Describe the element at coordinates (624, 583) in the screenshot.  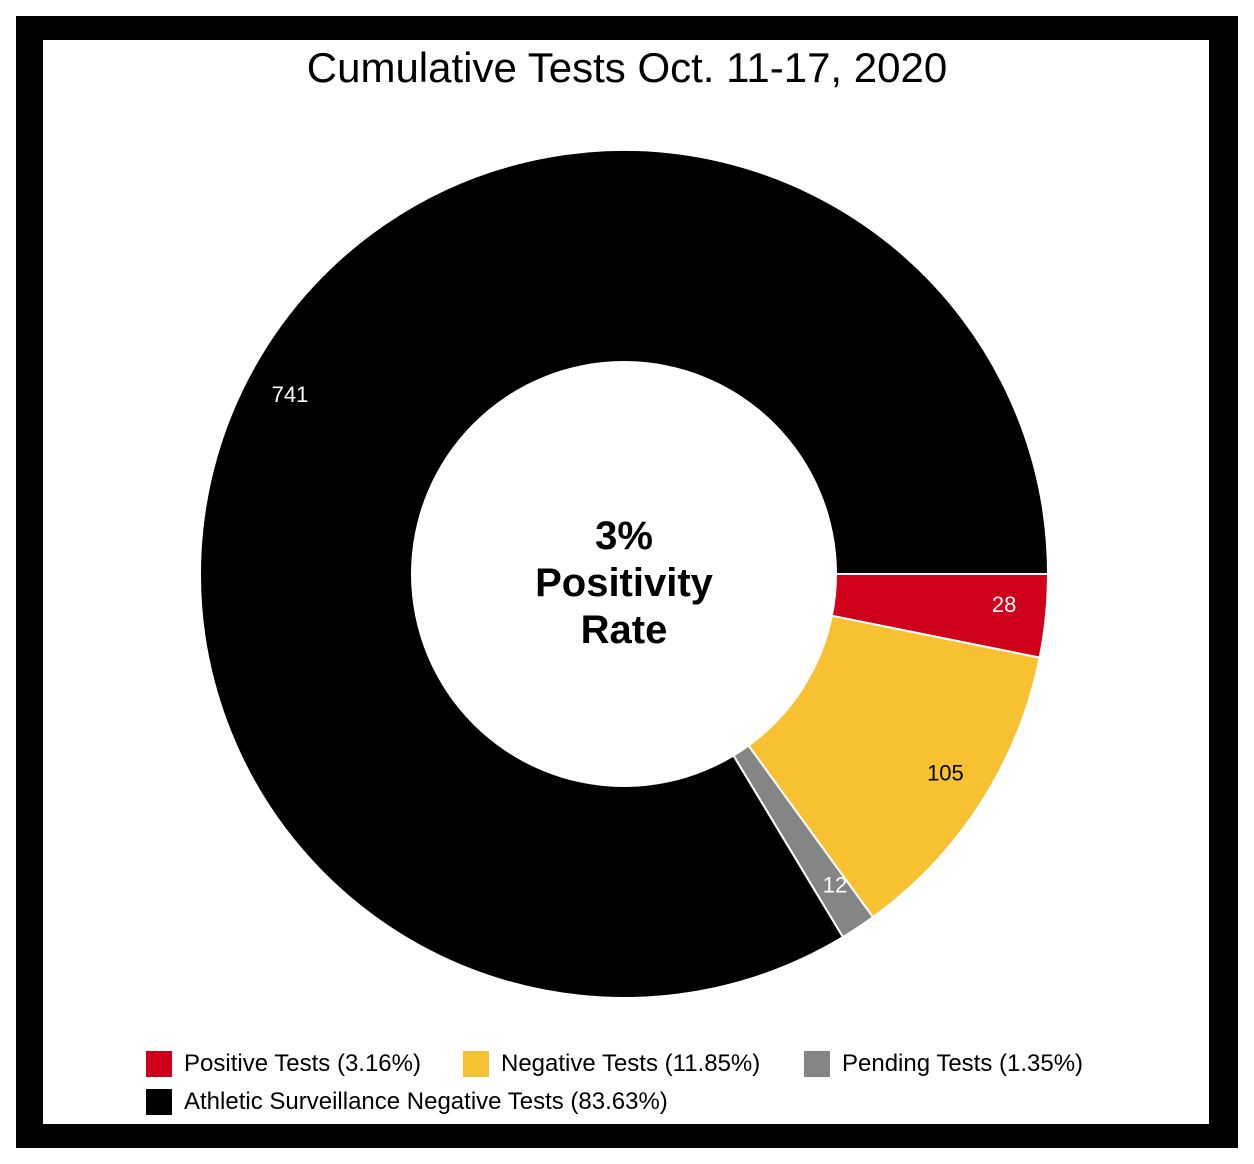
I see `center-text-line-2: Positivity` at that location.